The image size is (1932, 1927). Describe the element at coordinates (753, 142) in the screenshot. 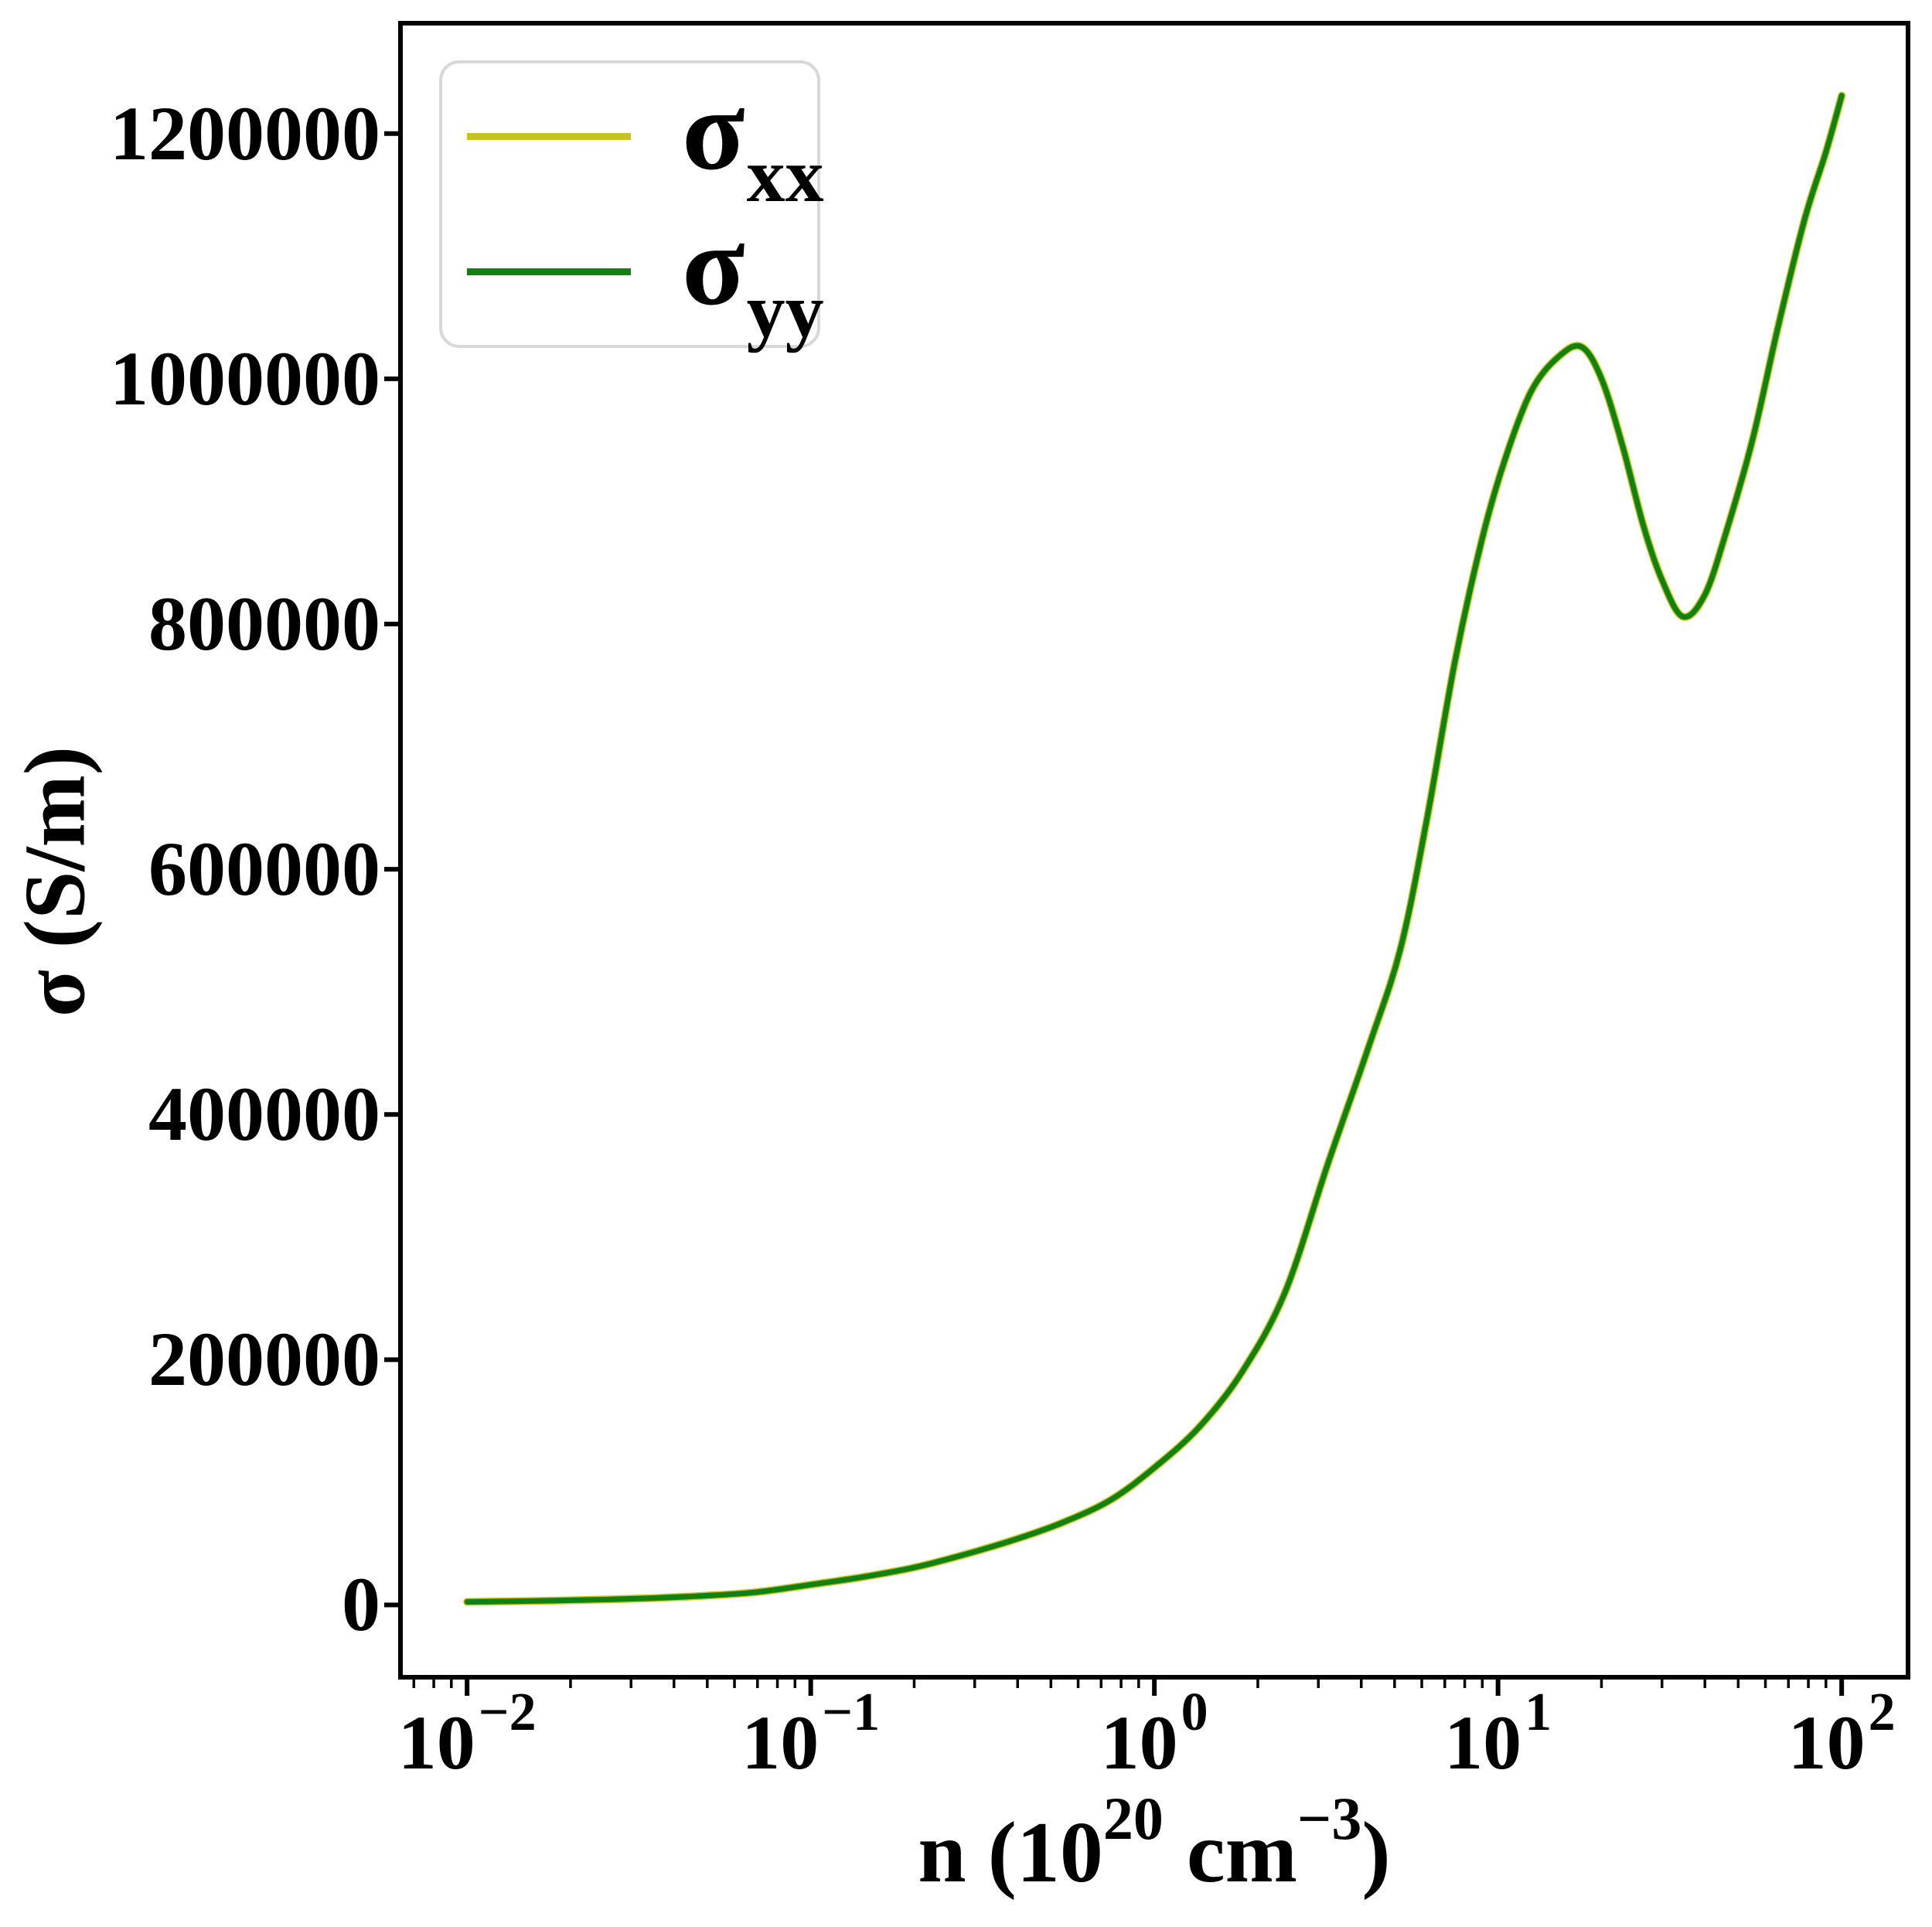

I see `sigma-xx-label: σxx` at that location.